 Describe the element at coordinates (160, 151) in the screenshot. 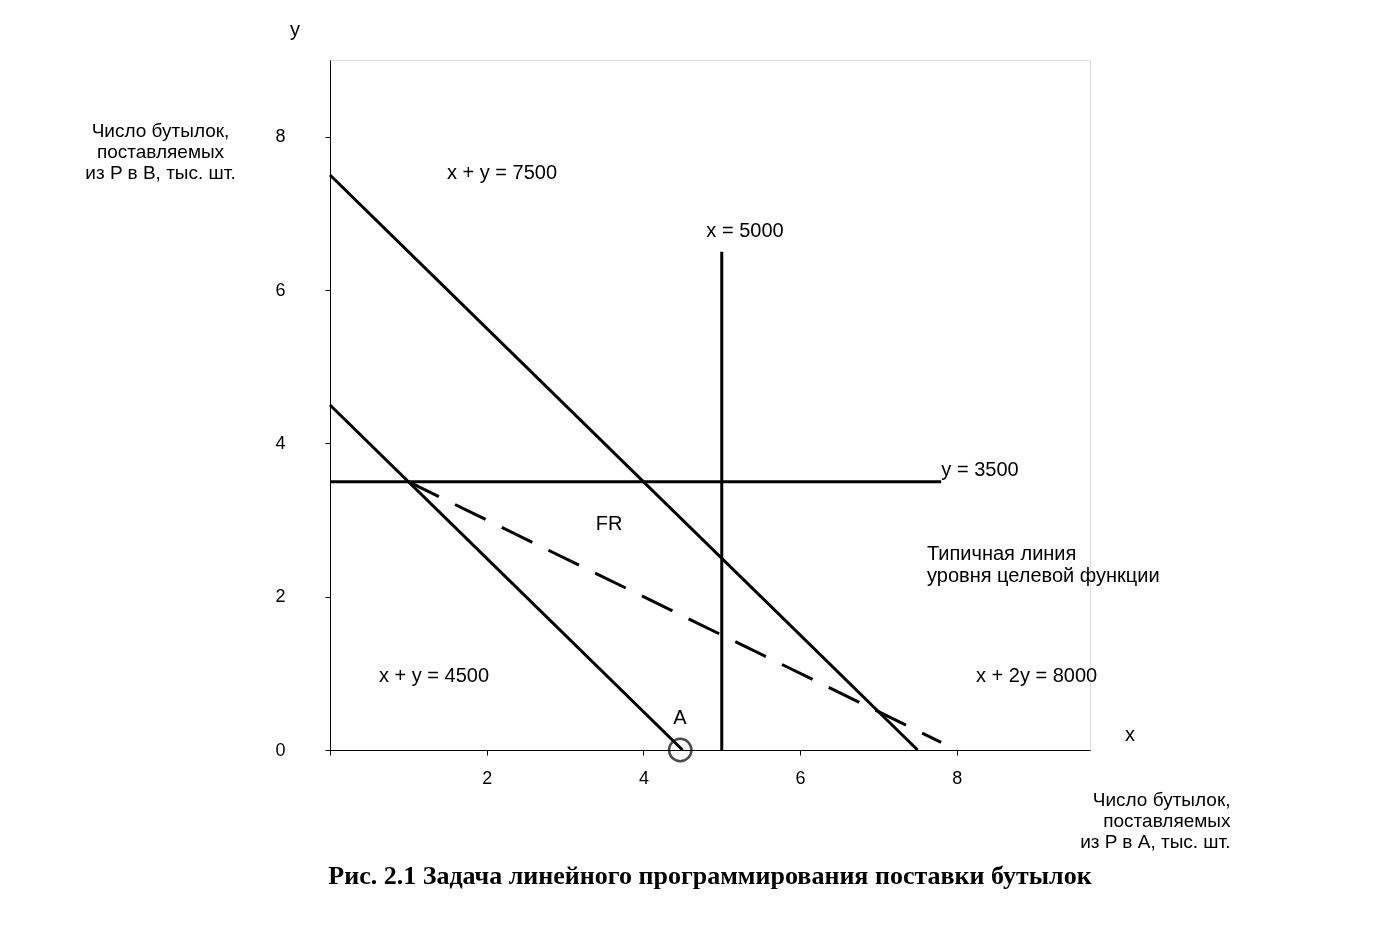

I see `y-axis-title: Число бутылок, поставляемых из P в B, тыс. шт.` at that location.